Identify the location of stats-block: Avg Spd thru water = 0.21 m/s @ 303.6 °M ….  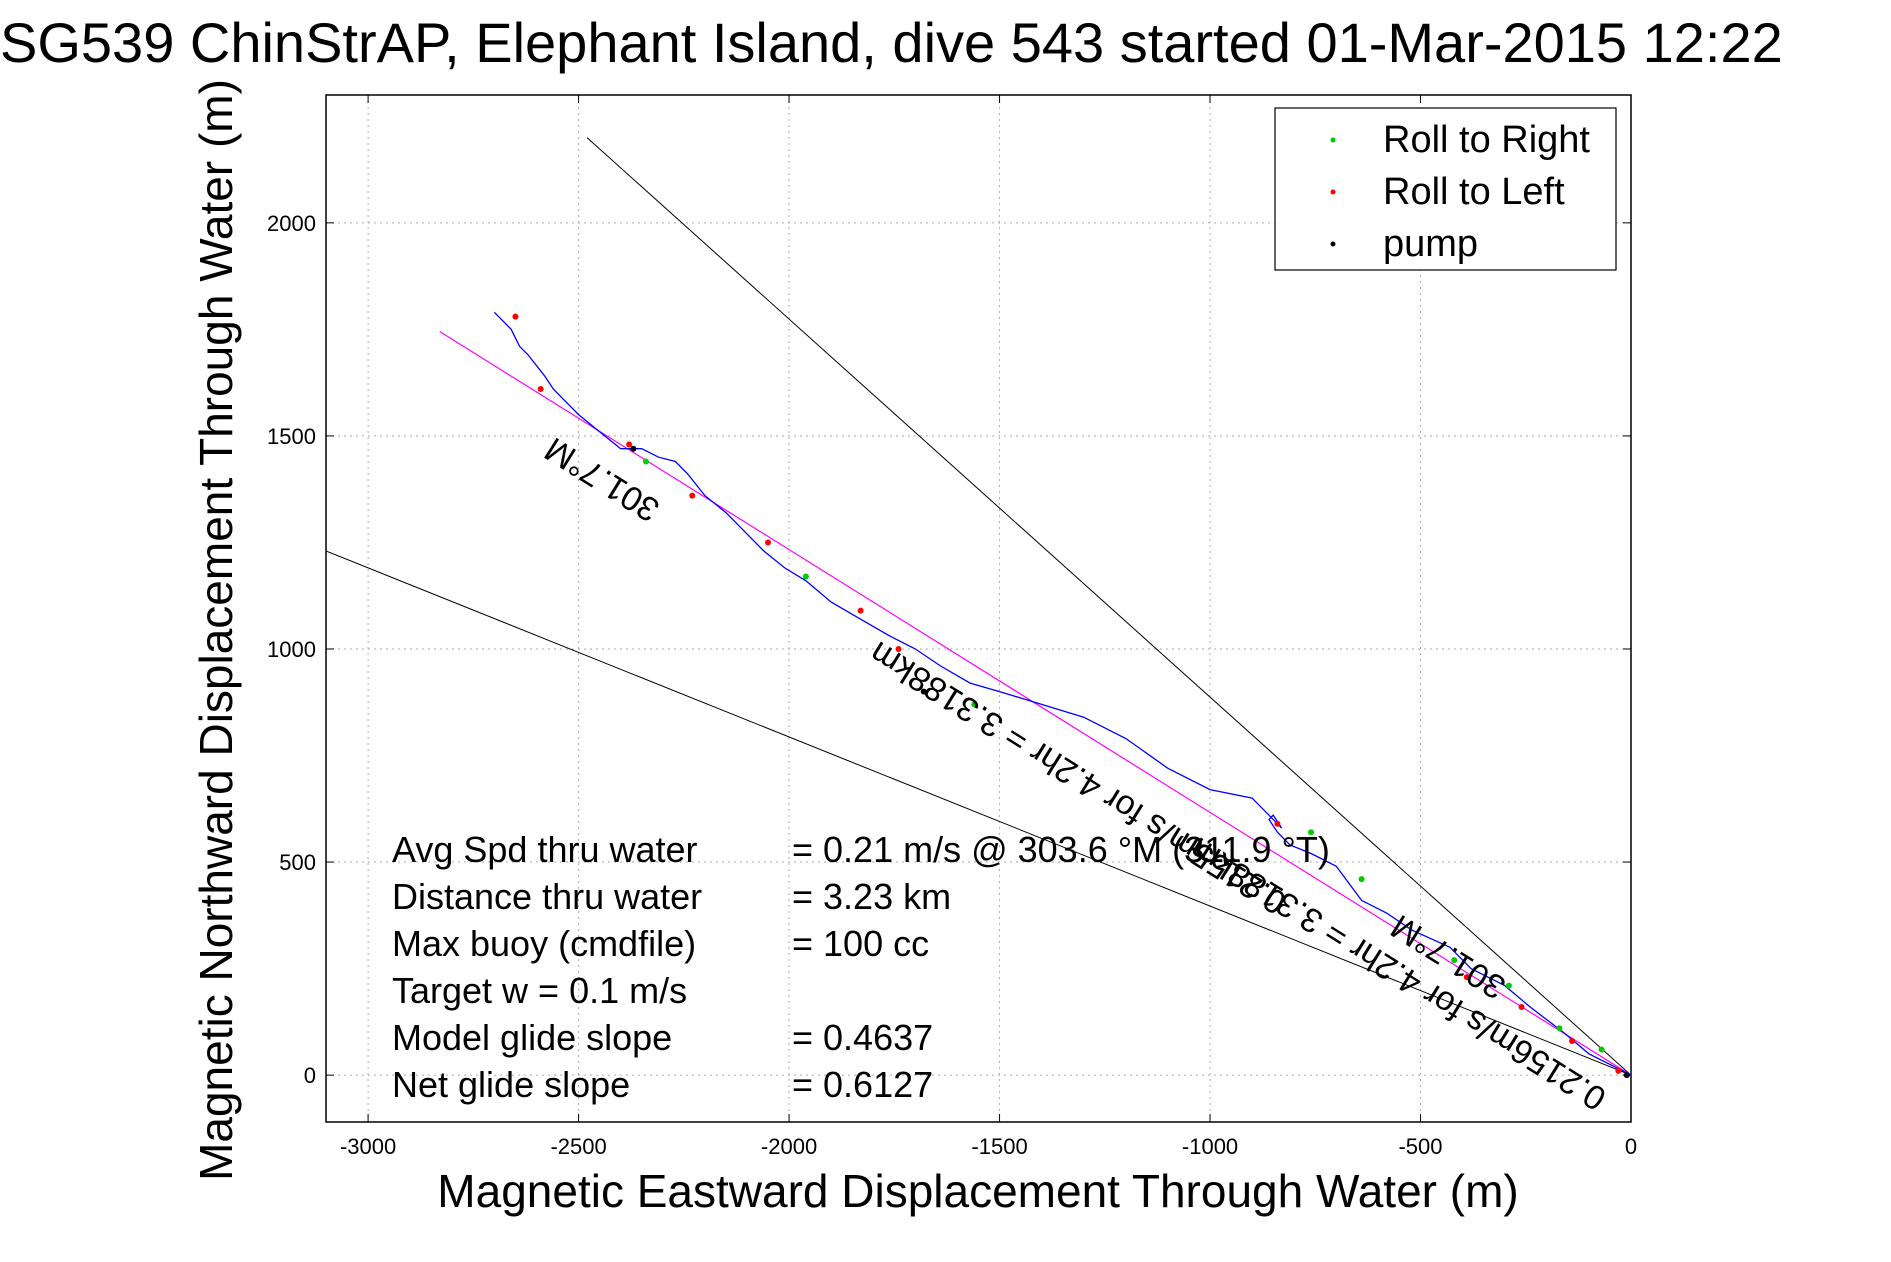
(861, 967).